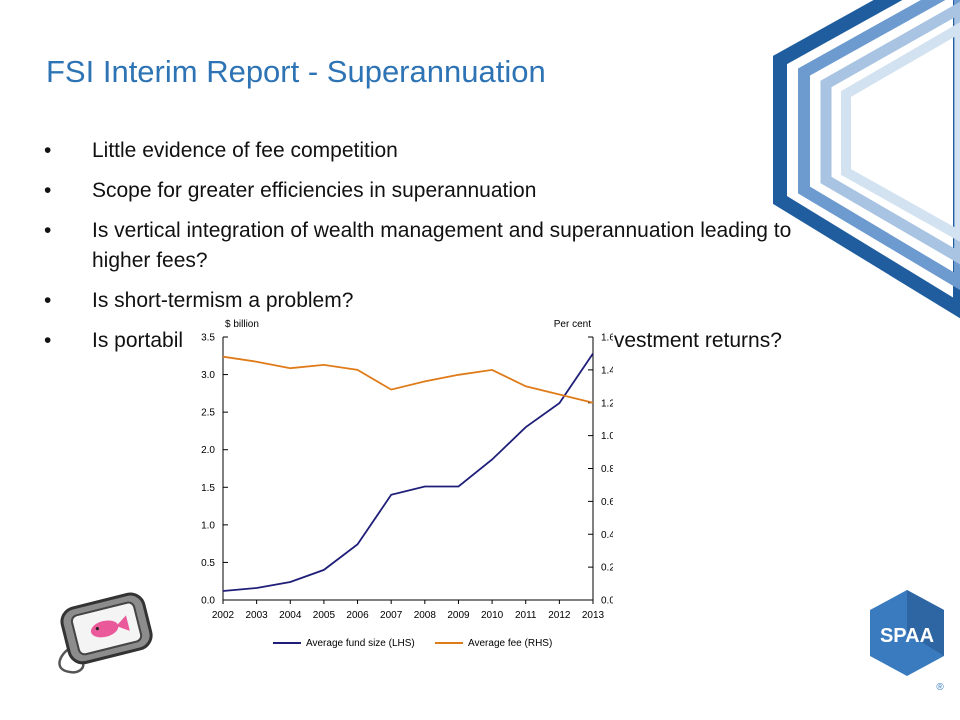  Describe the element at coordinates (866, 159) in the screenshot. I see `hexagon-decoration` at that location.